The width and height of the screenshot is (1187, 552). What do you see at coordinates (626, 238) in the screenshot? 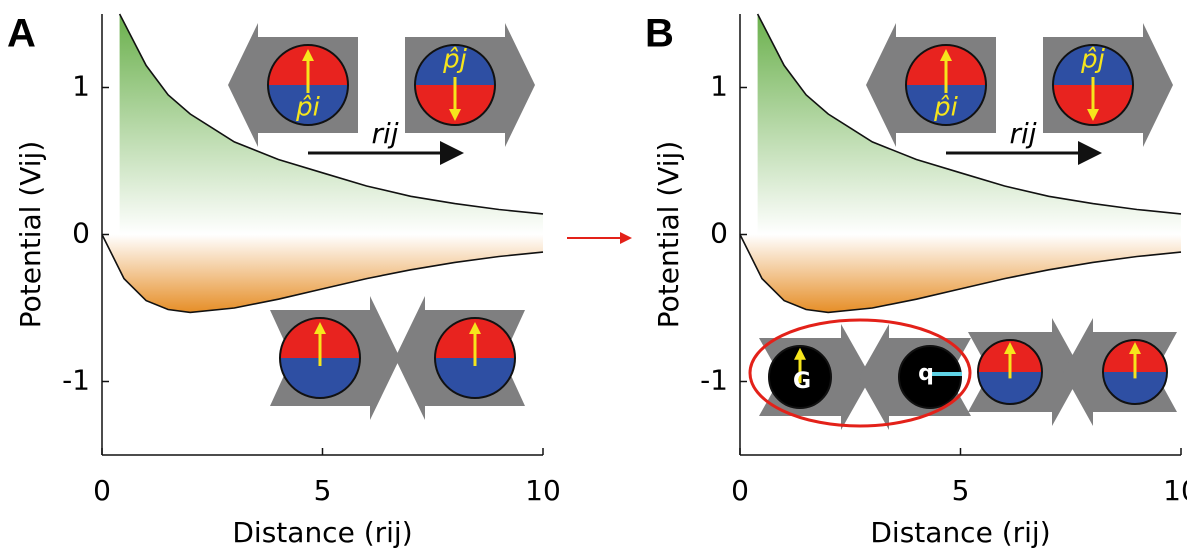
I see `transition-arrow-head` at bounding box center [626, 238].